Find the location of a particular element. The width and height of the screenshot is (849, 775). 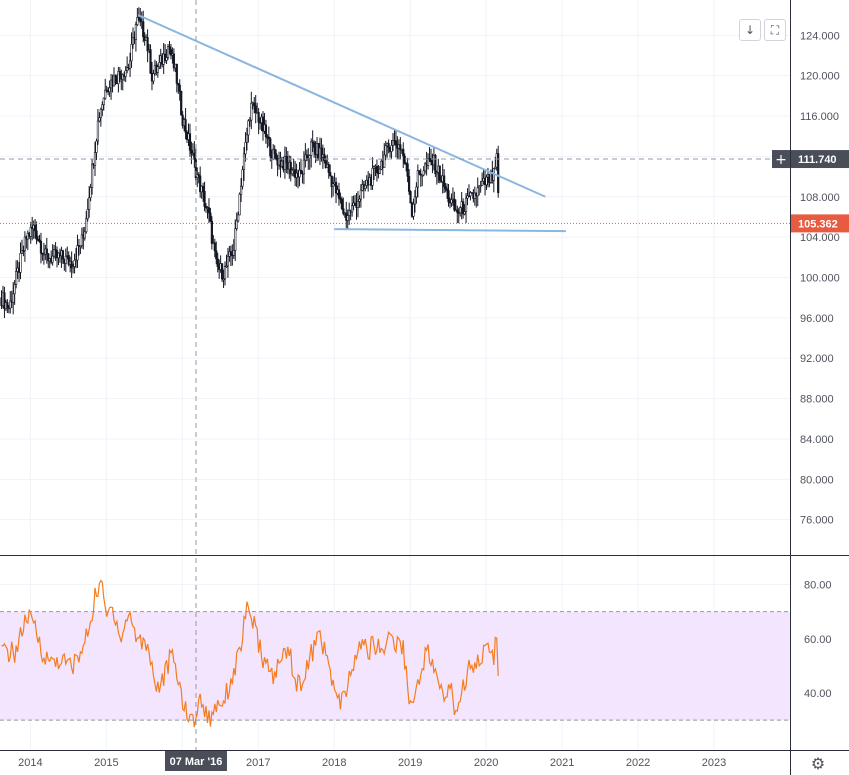

rsi-line is located at coordinates (250, 653).